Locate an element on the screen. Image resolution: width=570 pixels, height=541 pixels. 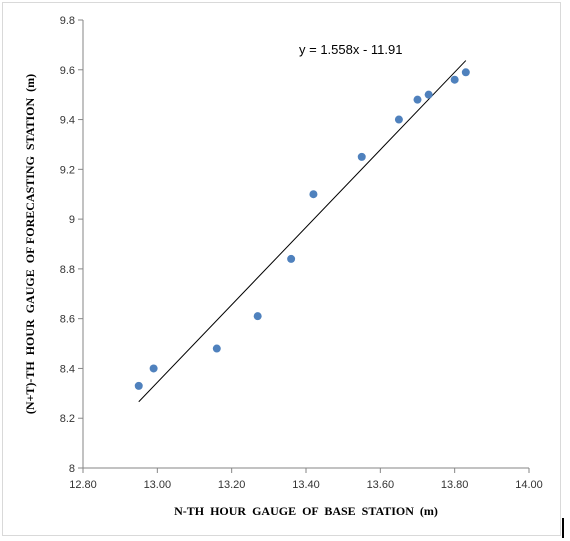
x-tick-label: 13.60 is located at coordinates (381, 485).